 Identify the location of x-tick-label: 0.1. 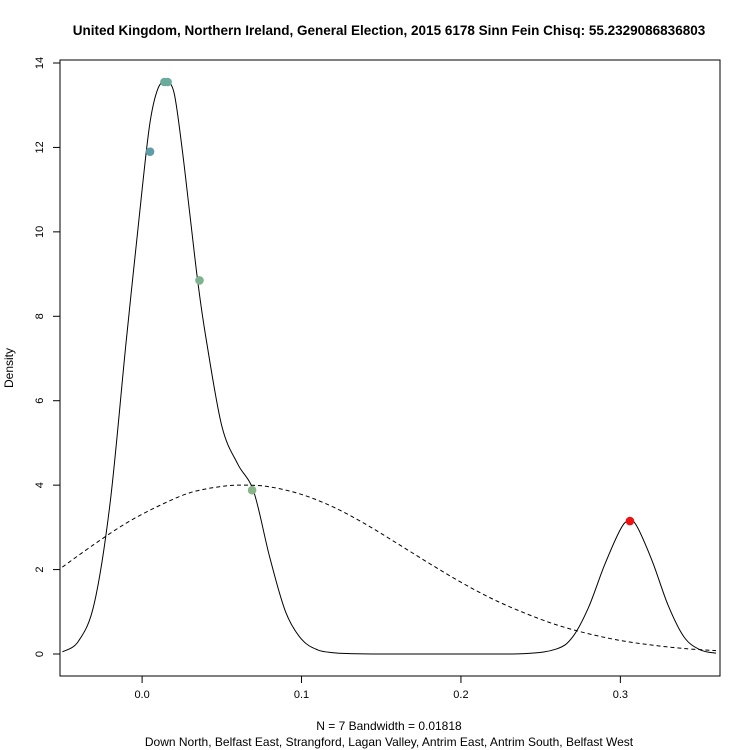
(301, 695).